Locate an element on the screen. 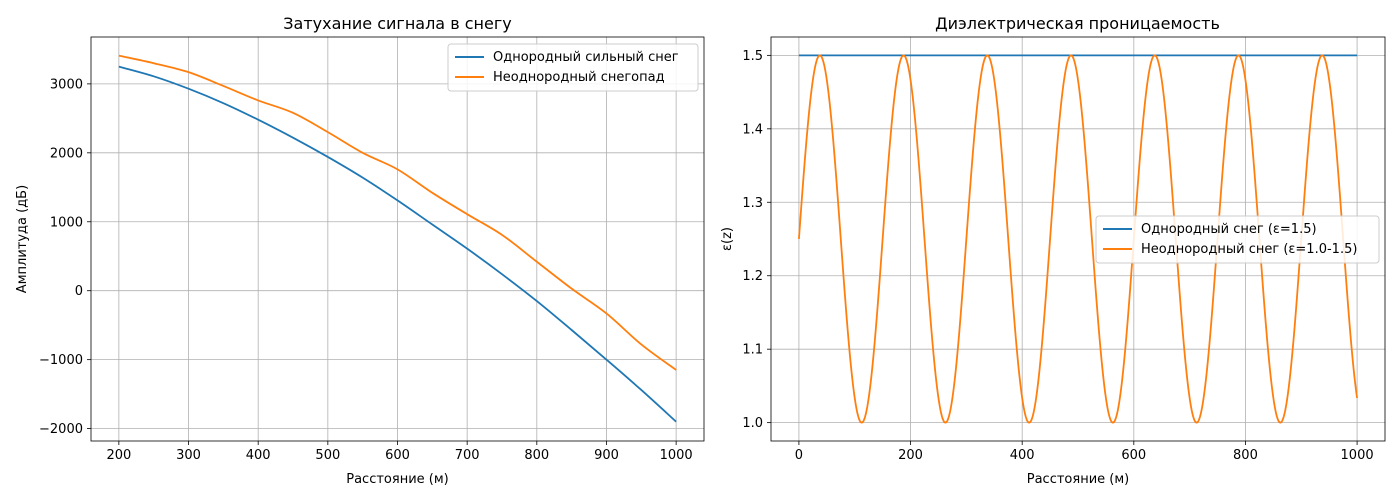  y-axis-label: ε(z) is located at coordinates (727, 239).